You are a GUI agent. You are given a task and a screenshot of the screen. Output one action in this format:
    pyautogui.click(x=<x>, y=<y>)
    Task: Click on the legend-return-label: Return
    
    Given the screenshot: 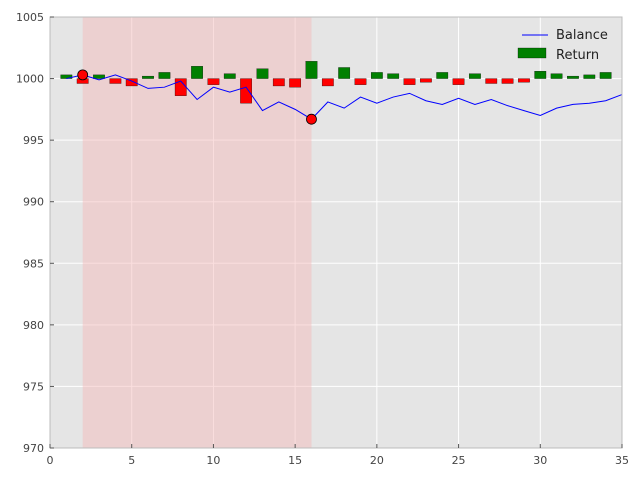 What is the action you would take?
    pyautogui.click(x=577, y=55)
    